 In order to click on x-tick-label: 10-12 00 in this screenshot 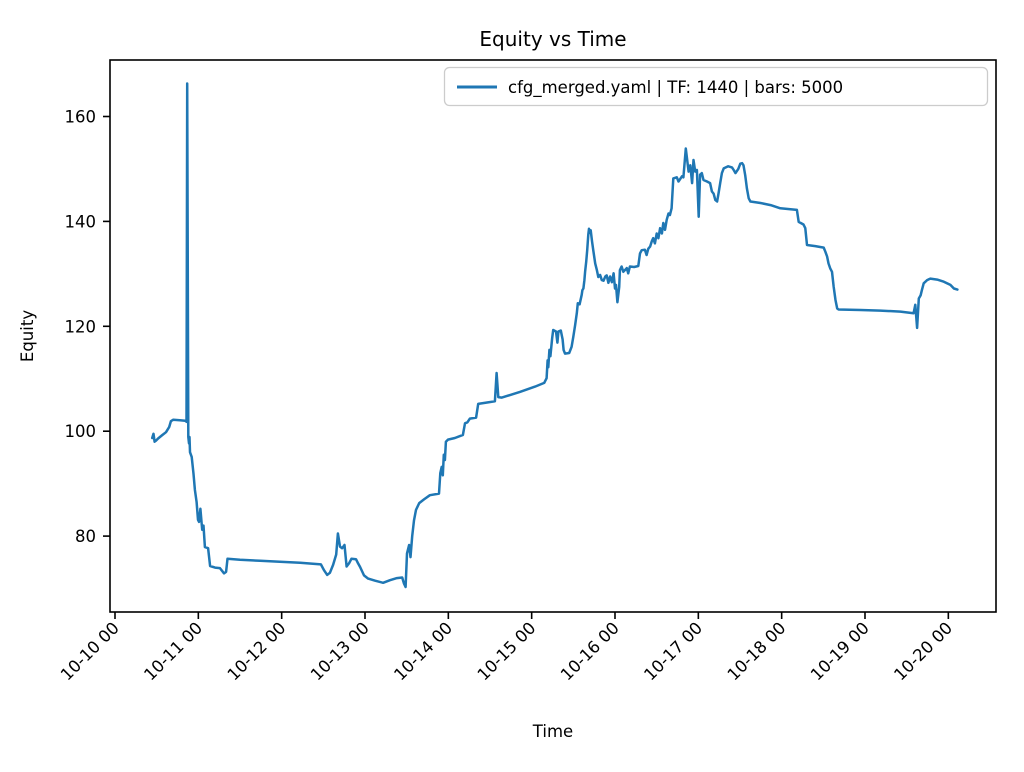, I will do `click(257, 651)`.